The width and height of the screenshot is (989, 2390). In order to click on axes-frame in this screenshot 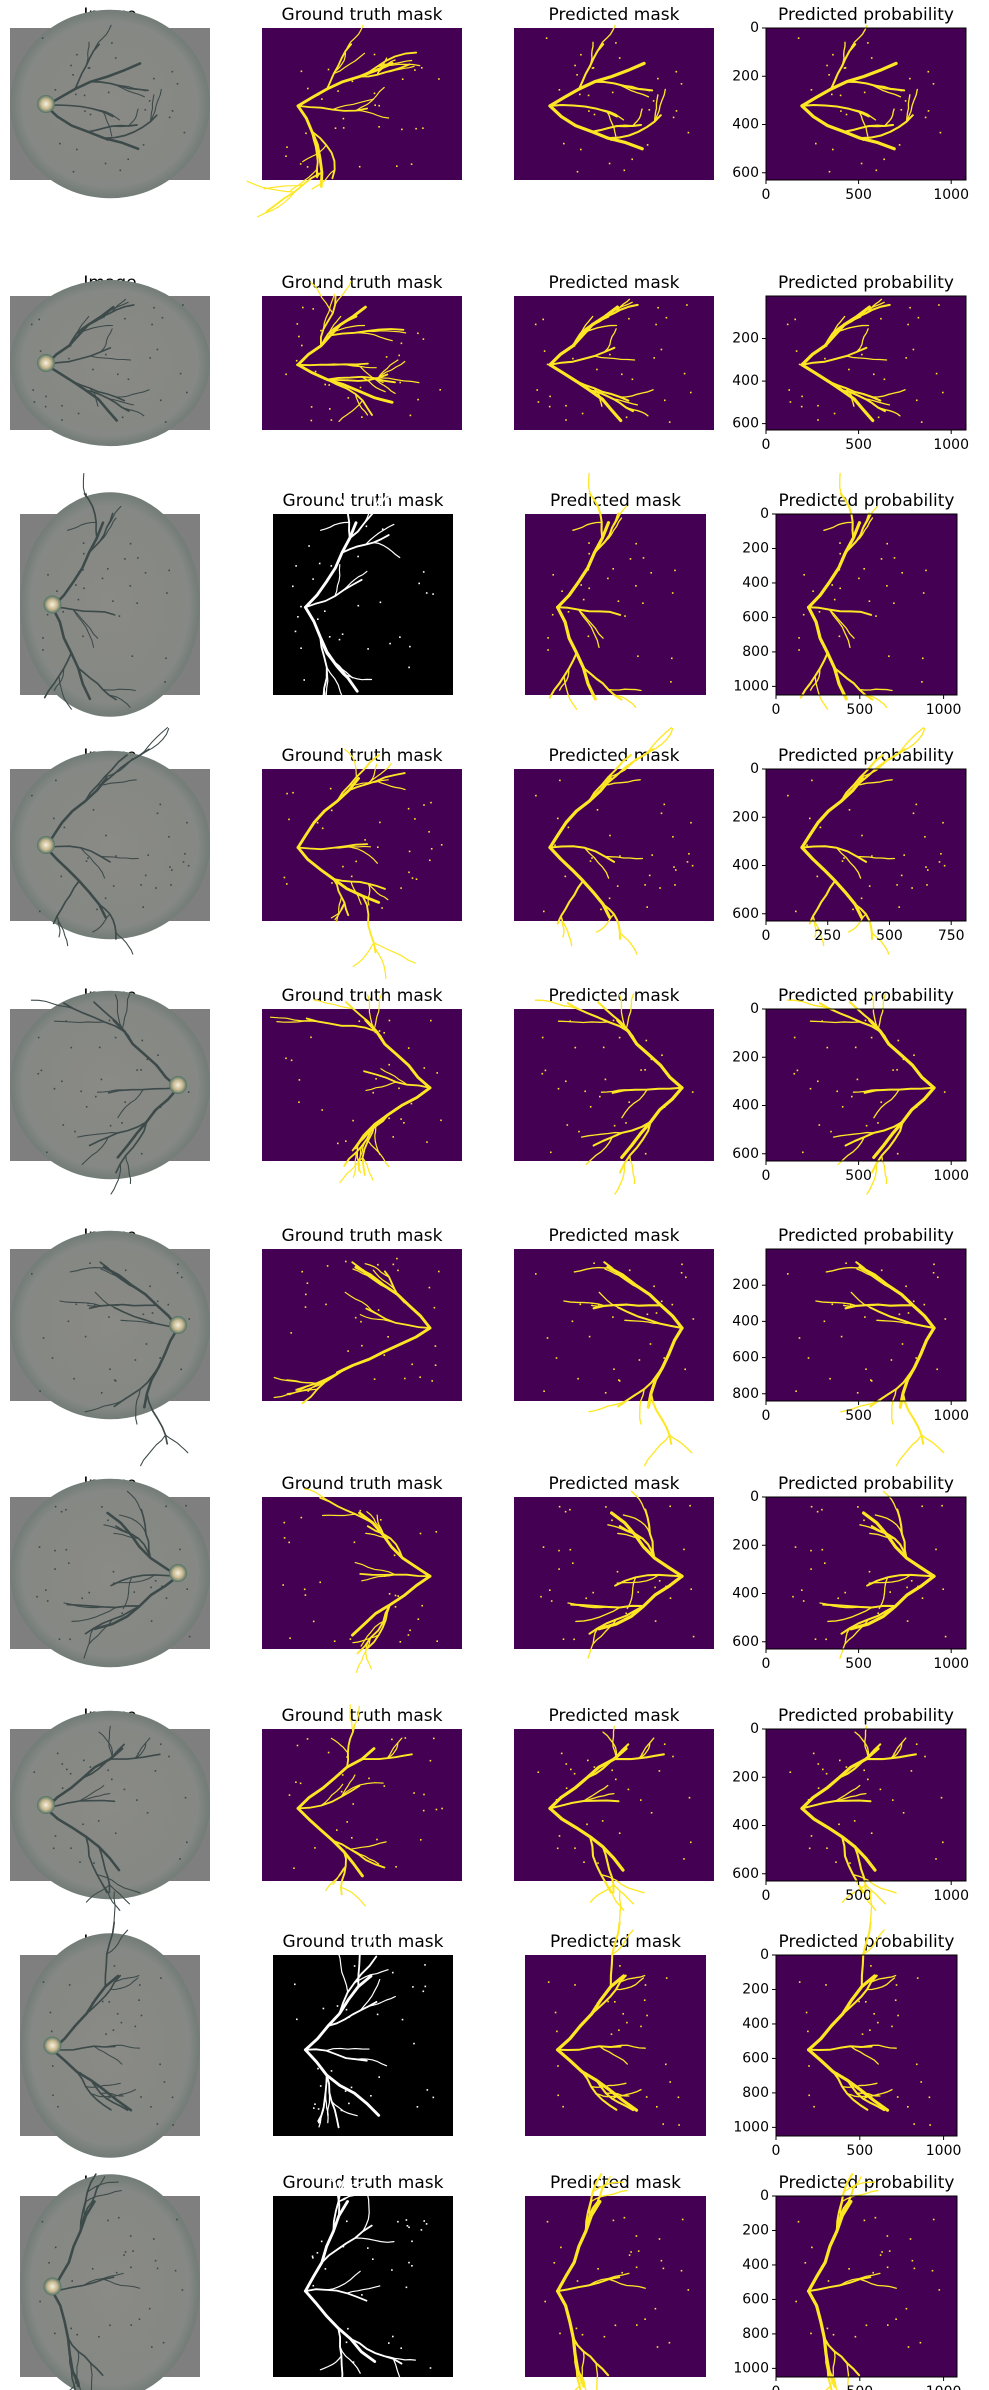, I will do `click(866, 1805)`.